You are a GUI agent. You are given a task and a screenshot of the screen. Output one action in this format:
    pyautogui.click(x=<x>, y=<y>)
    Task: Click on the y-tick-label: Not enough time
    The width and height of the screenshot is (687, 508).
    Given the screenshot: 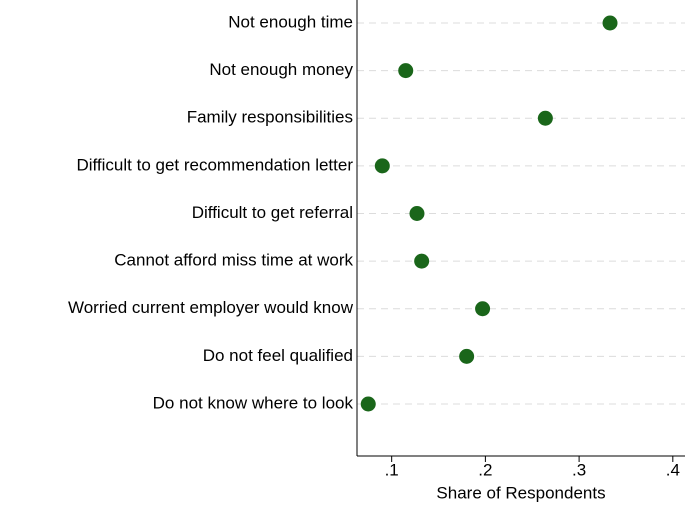 What is the action you would take?
    pyautogui.click(x=290, y=21)
    